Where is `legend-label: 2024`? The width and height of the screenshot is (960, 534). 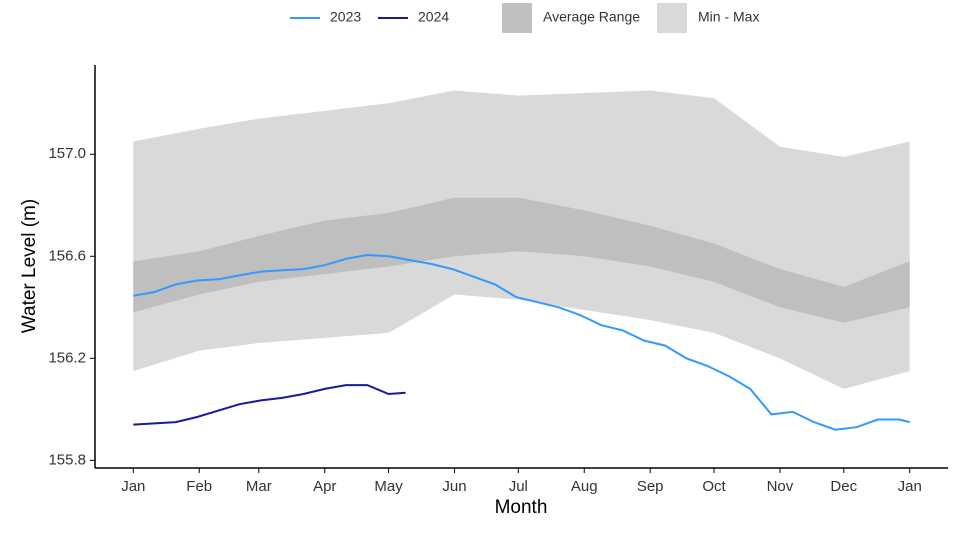
legend-label: 2024 is located at coordinates (433, 17).